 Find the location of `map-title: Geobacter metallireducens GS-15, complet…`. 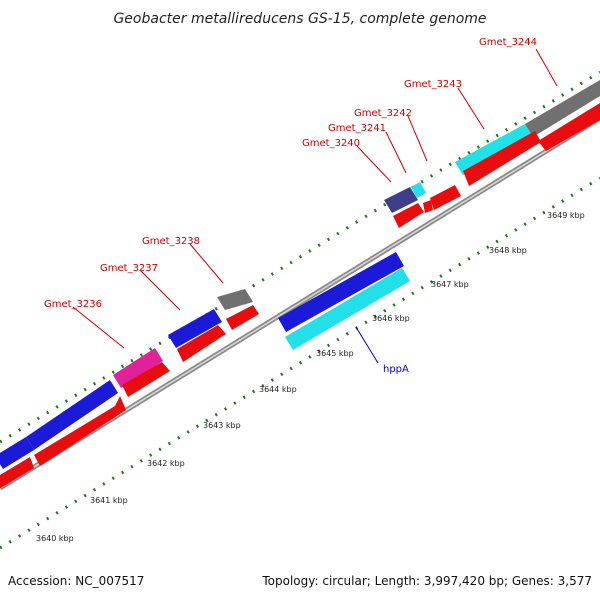

map-title: Geobacter metallireducens GS-15, complet… is located at coordinates (299, 19).